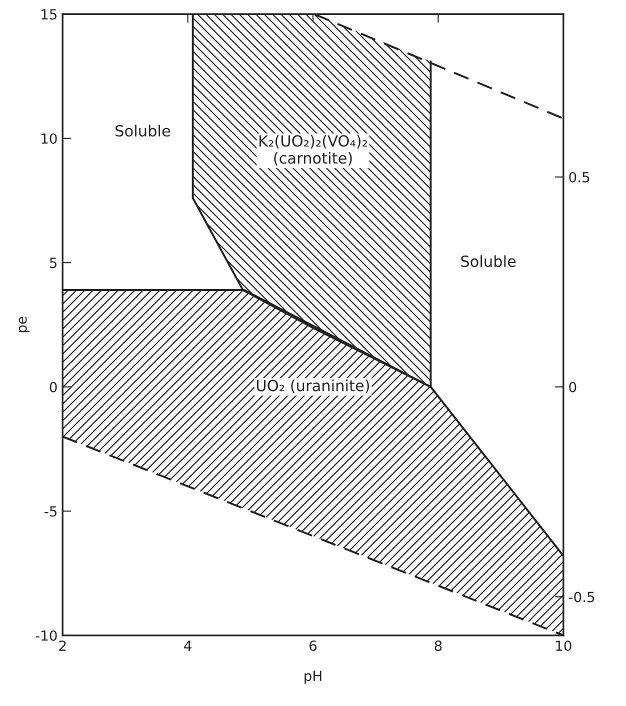  Describe the element at coordinates (49, 138) in the screenshot. I see `y-tick-label: 10` at that location.